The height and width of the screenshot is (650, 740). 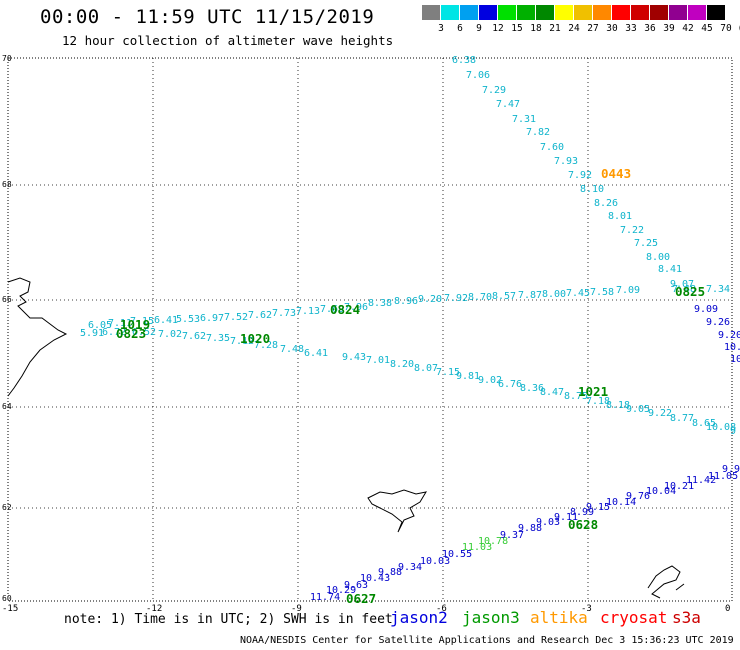 What do you see at coordinates (498, 28) in the screenshot?
I see `scale-label: 12` at bounding box center [498, 28].